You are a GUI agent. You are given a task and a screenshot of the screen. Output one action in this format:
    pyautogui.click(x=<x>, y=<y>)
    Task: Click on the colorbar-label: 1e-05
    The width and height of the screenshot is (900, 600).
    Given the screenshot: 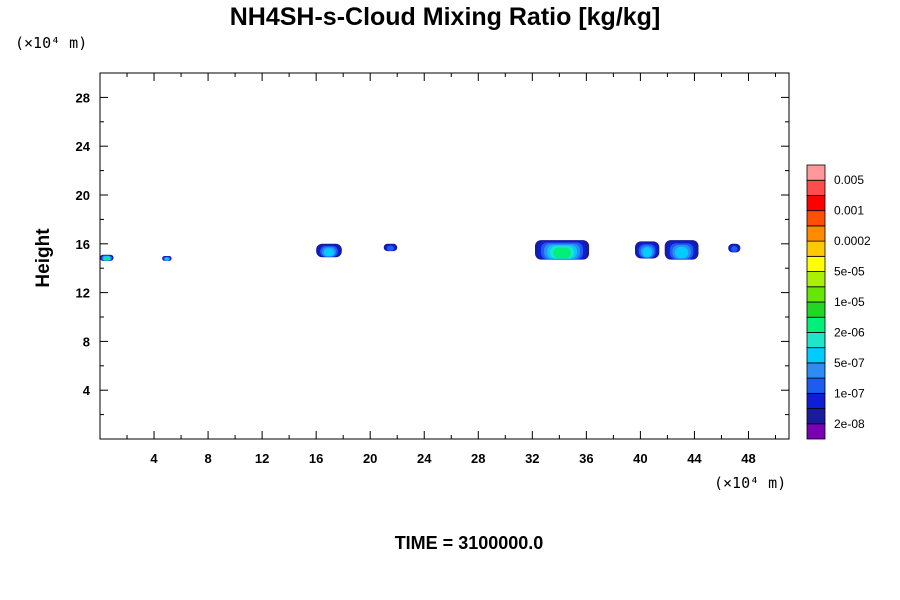 What is the action you would take?
    pyautogui.click(x=849, y=302)
    